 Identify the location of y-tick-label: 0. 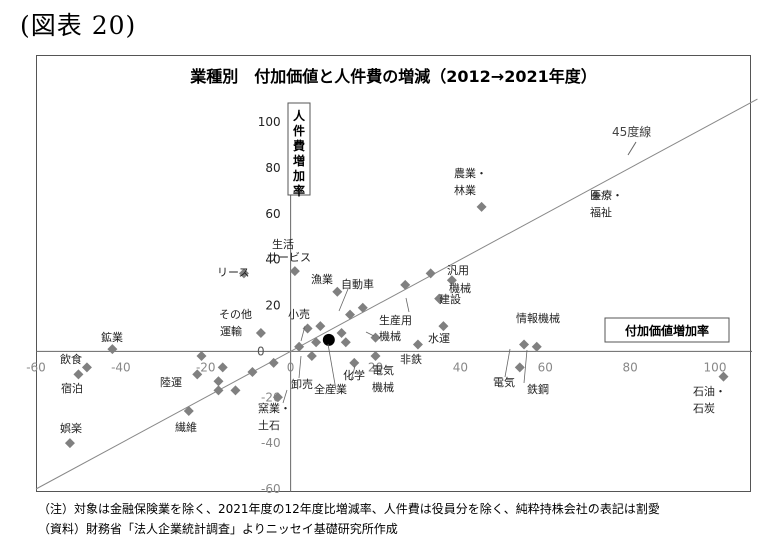
(261, 351).